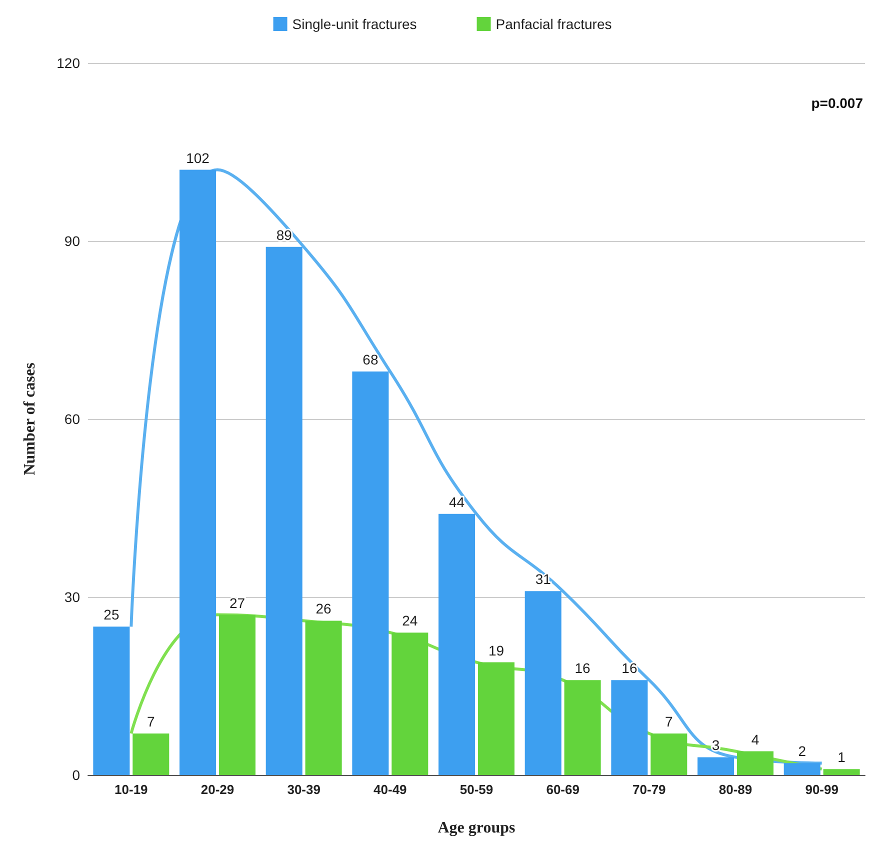 The height and width of the screenshot is (853, 885). What do you see at coordinates (72, 597) in the screenshot?
I see `y-tick-label: 30` at bounding box center [72, 597].